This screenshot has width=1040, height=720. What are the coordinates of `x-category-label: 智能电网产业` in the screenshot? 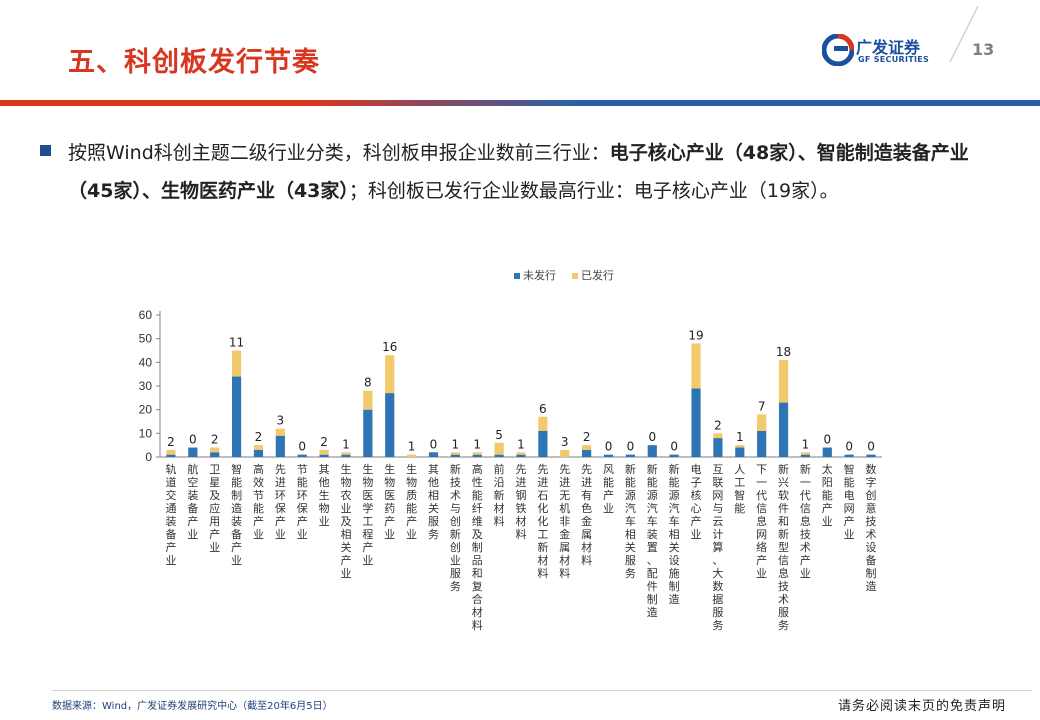 It's located at (849, 501).